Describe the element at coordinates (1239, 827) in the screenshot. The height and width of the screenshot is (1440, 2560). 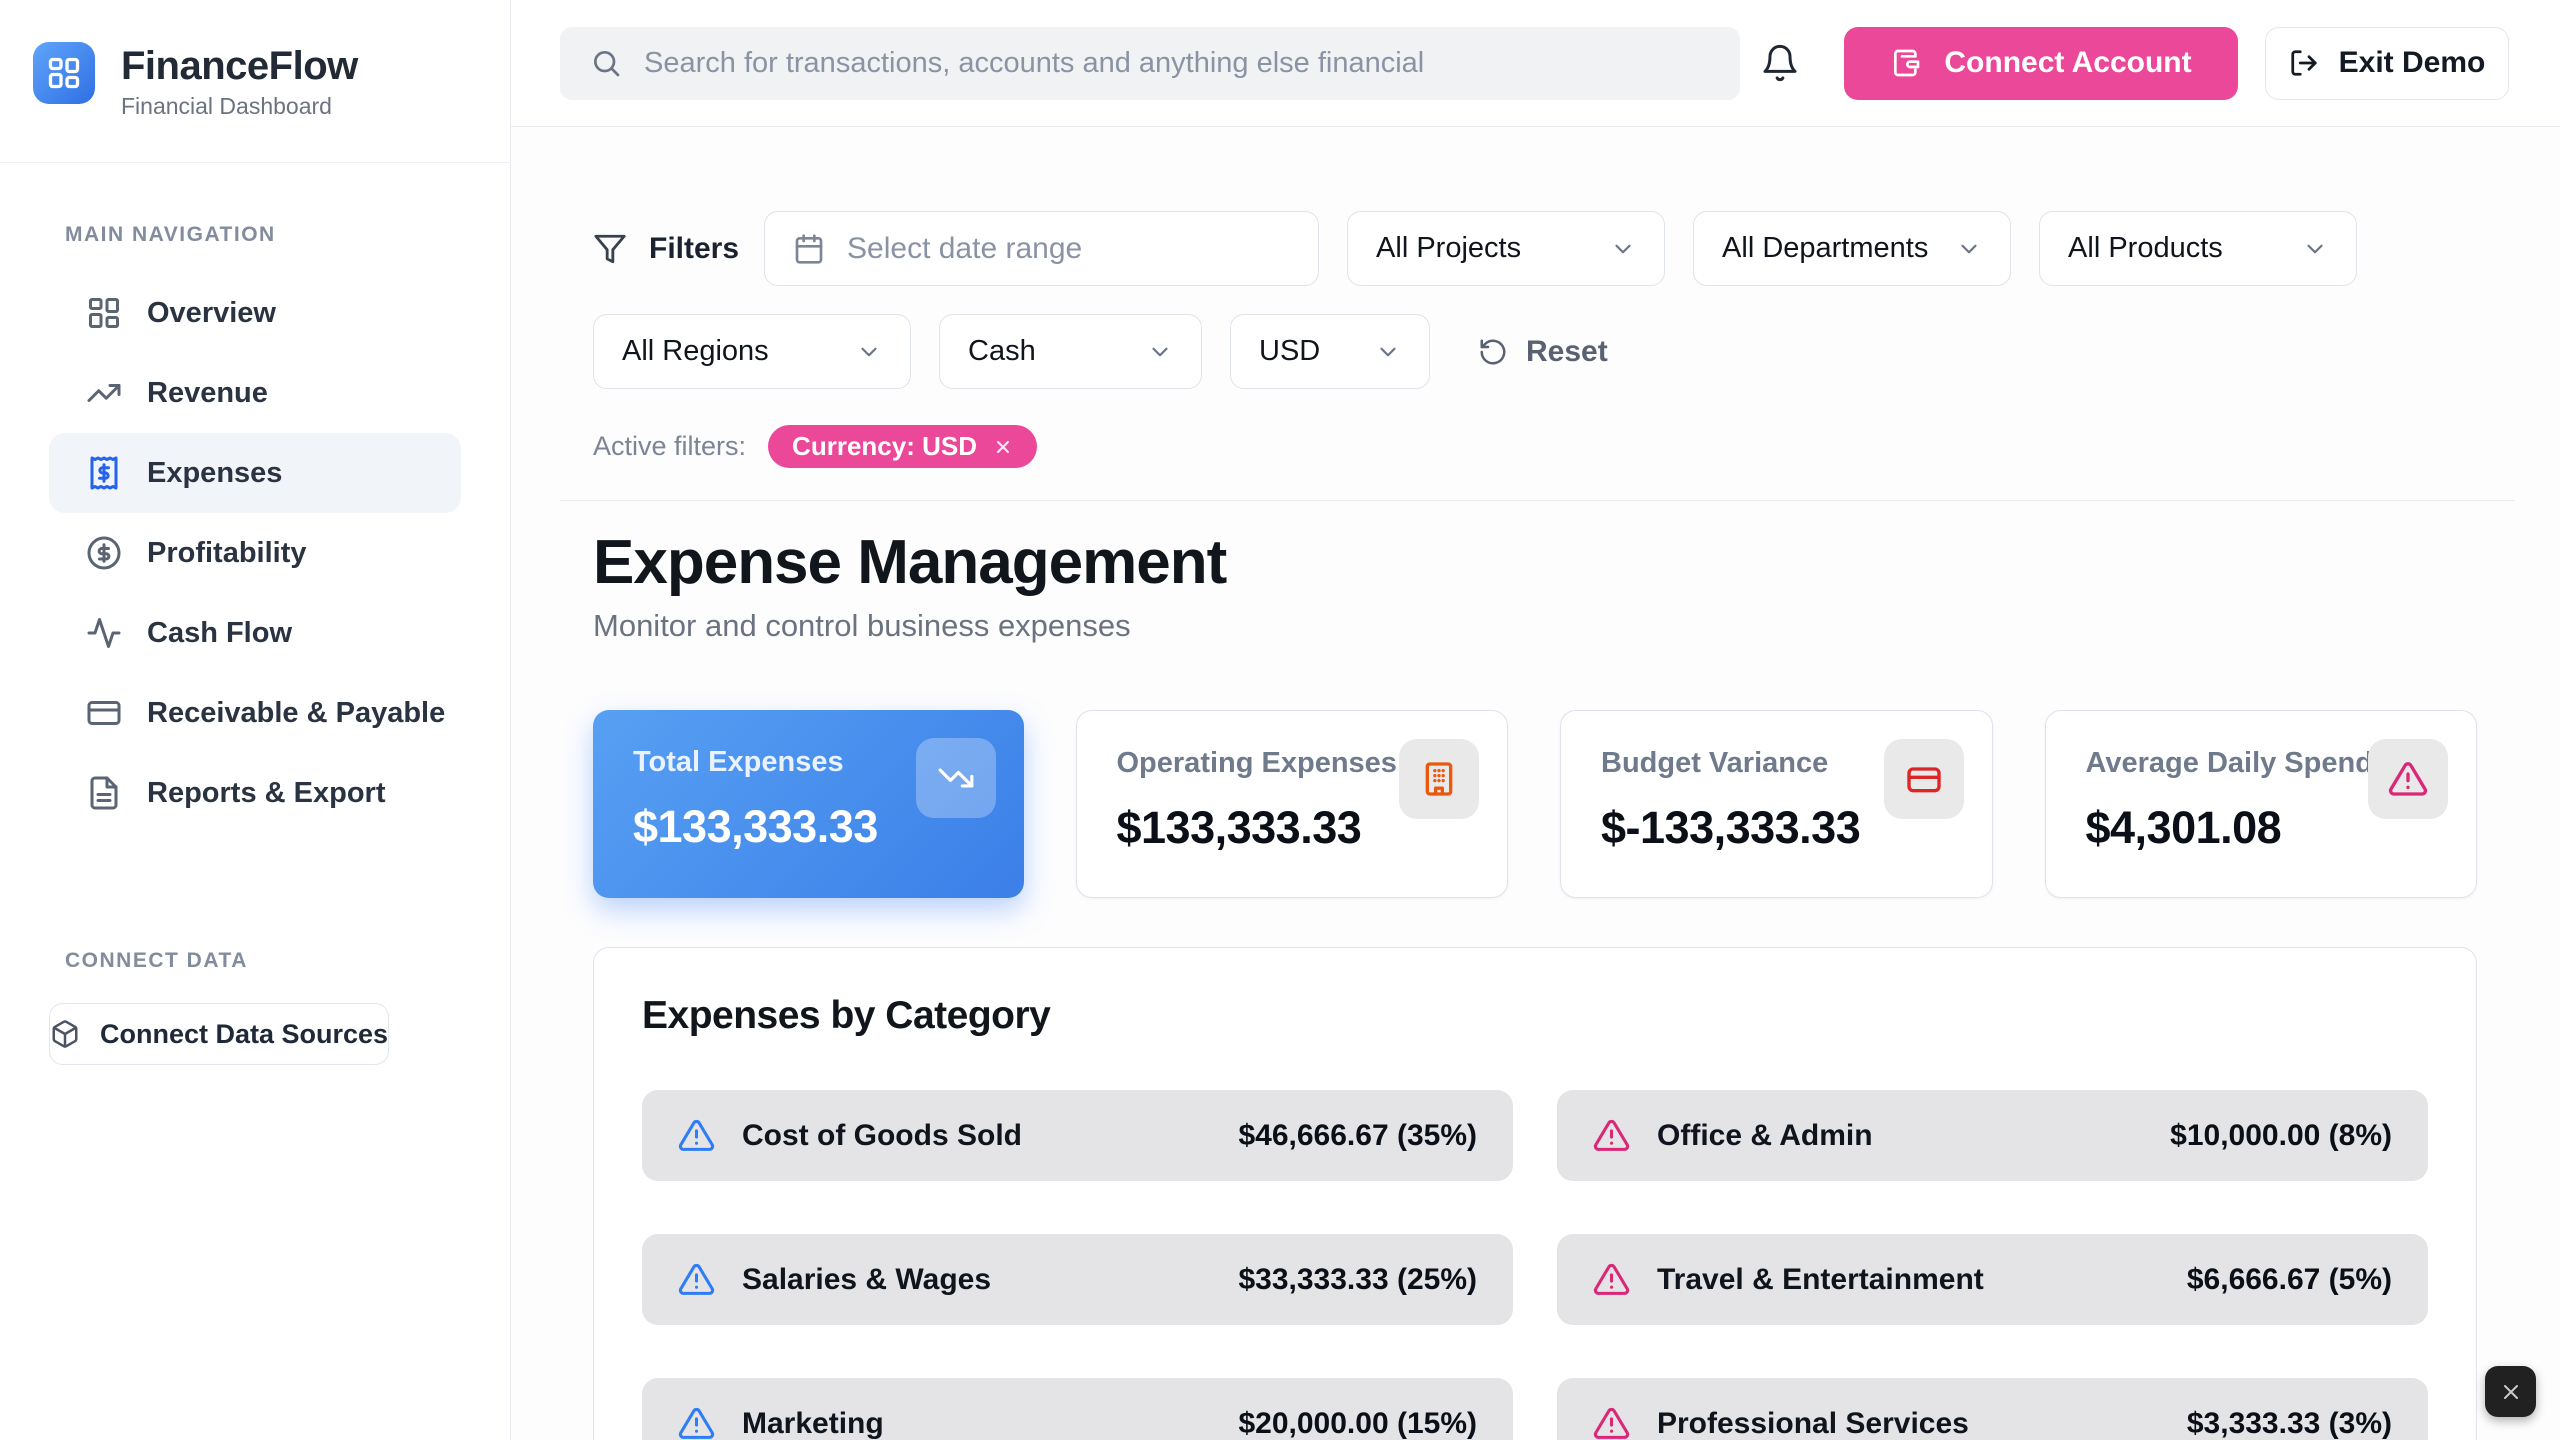
I see `card-value: $133,333.33` at that location.